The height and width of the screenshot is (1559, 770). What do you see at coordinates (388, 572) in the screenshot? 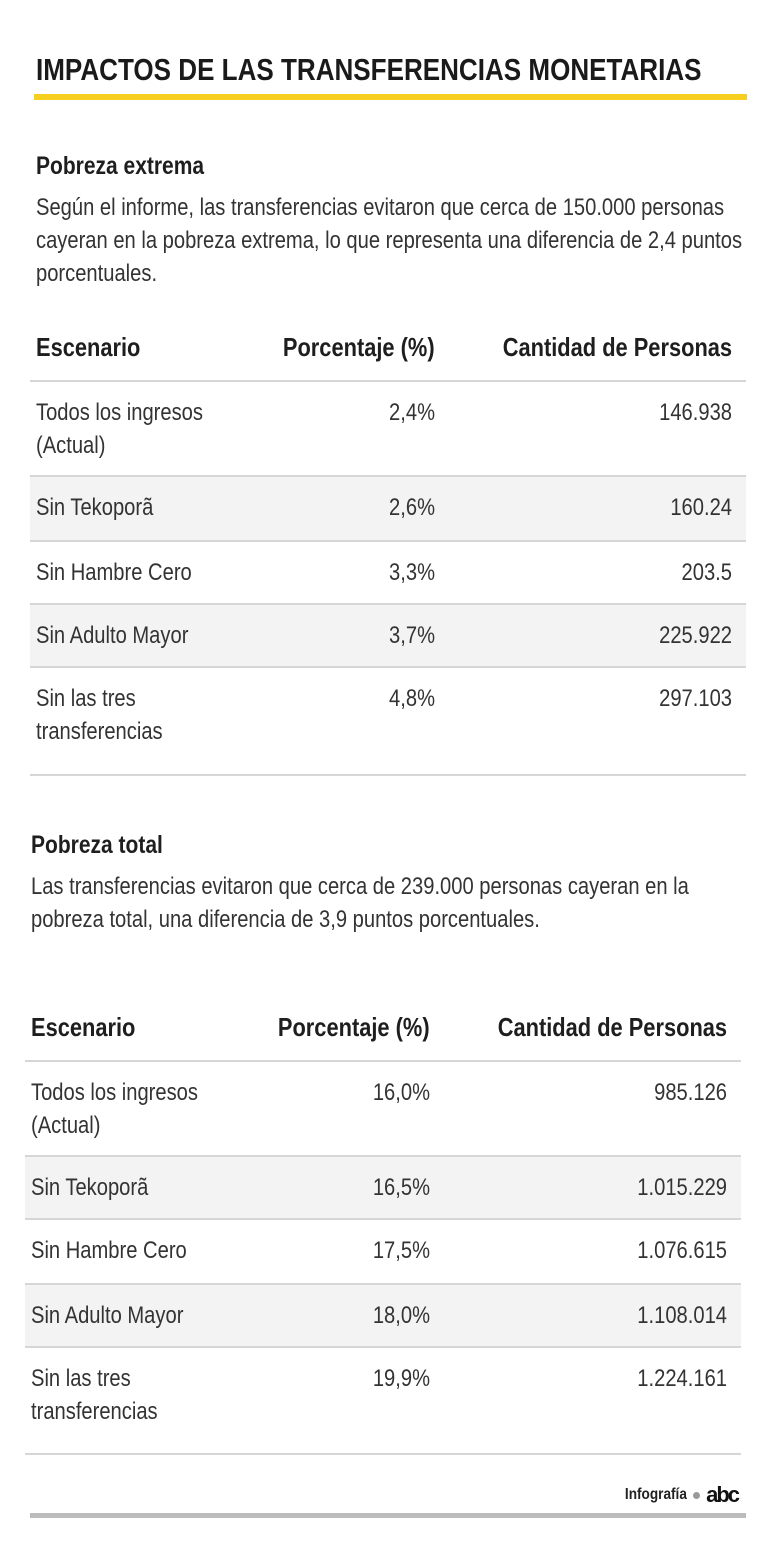
I see `table-row: Sin Hambre Cero 3,3% 203.5` at bounding box center [388, 572].